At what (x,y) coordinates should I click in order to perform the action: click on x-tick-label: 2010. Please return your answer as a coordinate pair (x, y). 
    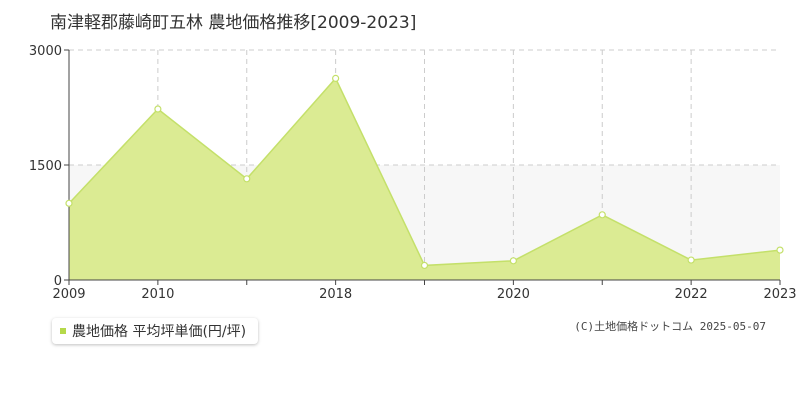
    Looking at the image, I should click on (157, 294).